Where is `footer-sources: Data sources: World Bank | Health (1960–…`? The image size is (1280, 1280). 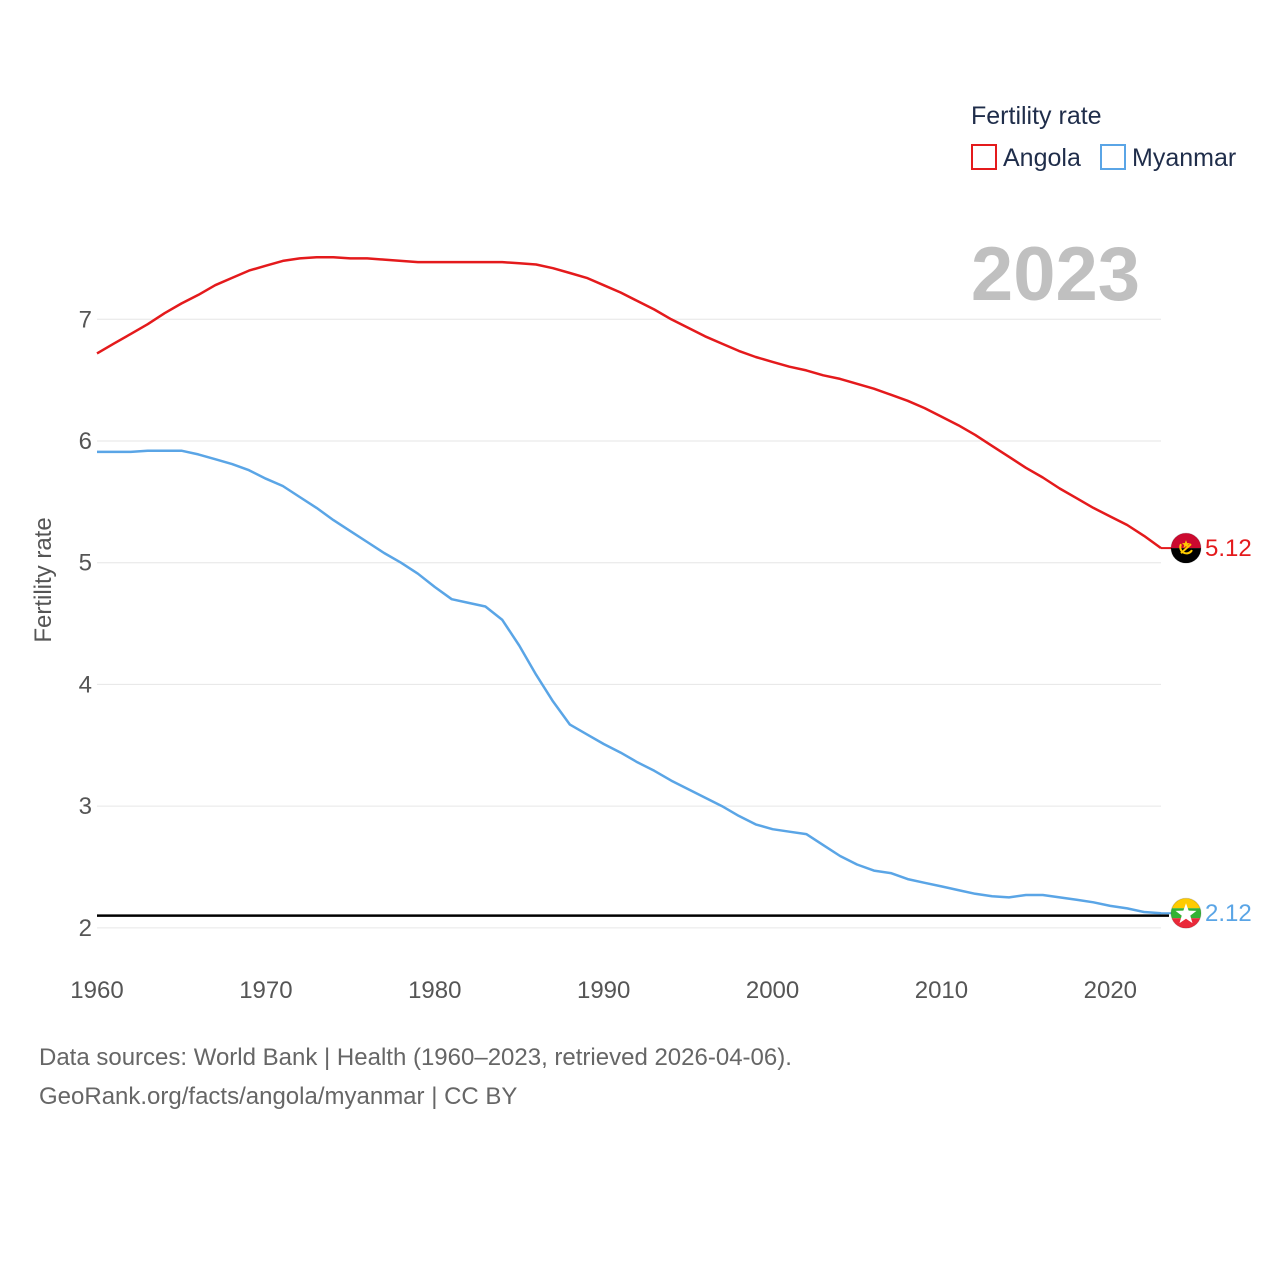 footer-sources: Data sources: World Bank | Health (1960–… is located at coordinates (415, 1057).